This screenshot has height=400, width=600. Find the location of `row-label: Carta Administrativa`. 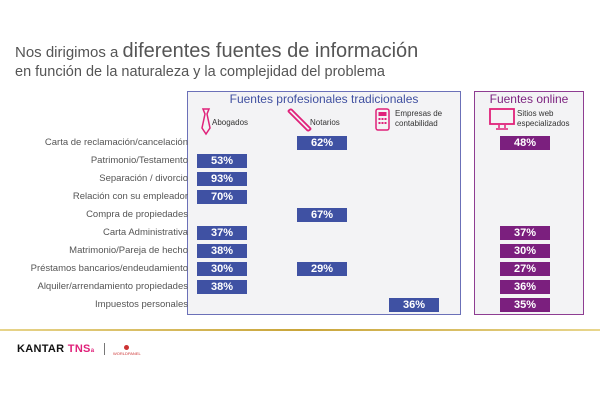

row-label: Carta Administrativa is located at coordinates (145, 232).